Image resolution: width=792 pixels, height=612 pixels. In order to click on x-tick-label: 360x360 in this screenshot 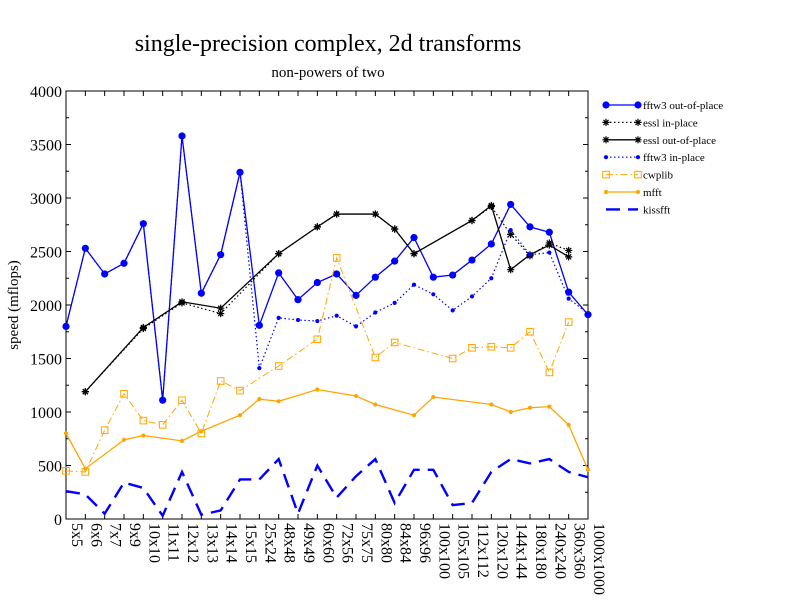, I will do `click(579, 551)`.